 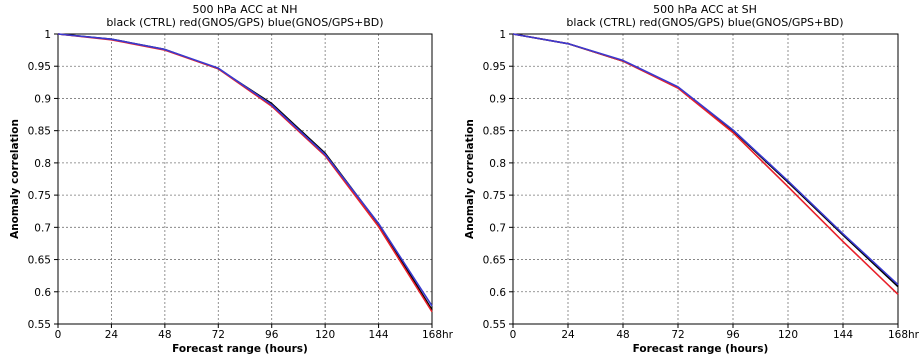 I want to click on chart-title: 500 hPa ACC at SH, so click(x=705, y=9).